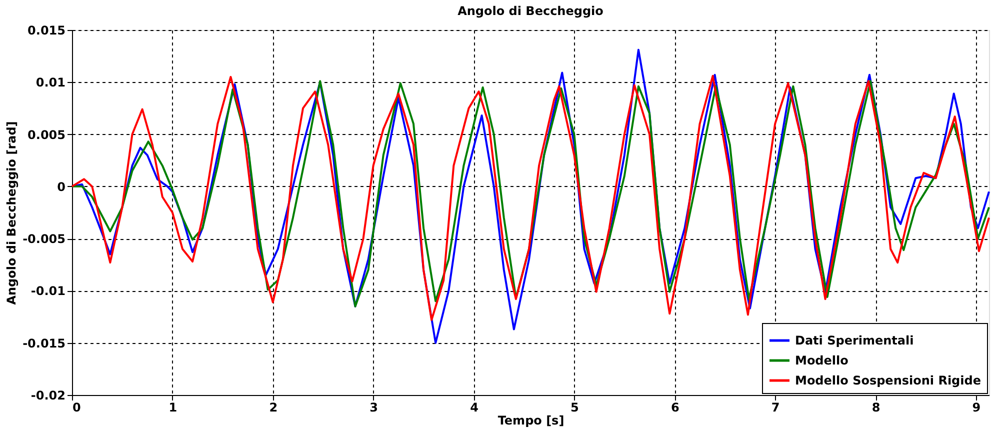 The image size is (997, 438). Describe the element at coordinates (821, 361) in the screenshot. I see `legend-label: Modello` at that location.